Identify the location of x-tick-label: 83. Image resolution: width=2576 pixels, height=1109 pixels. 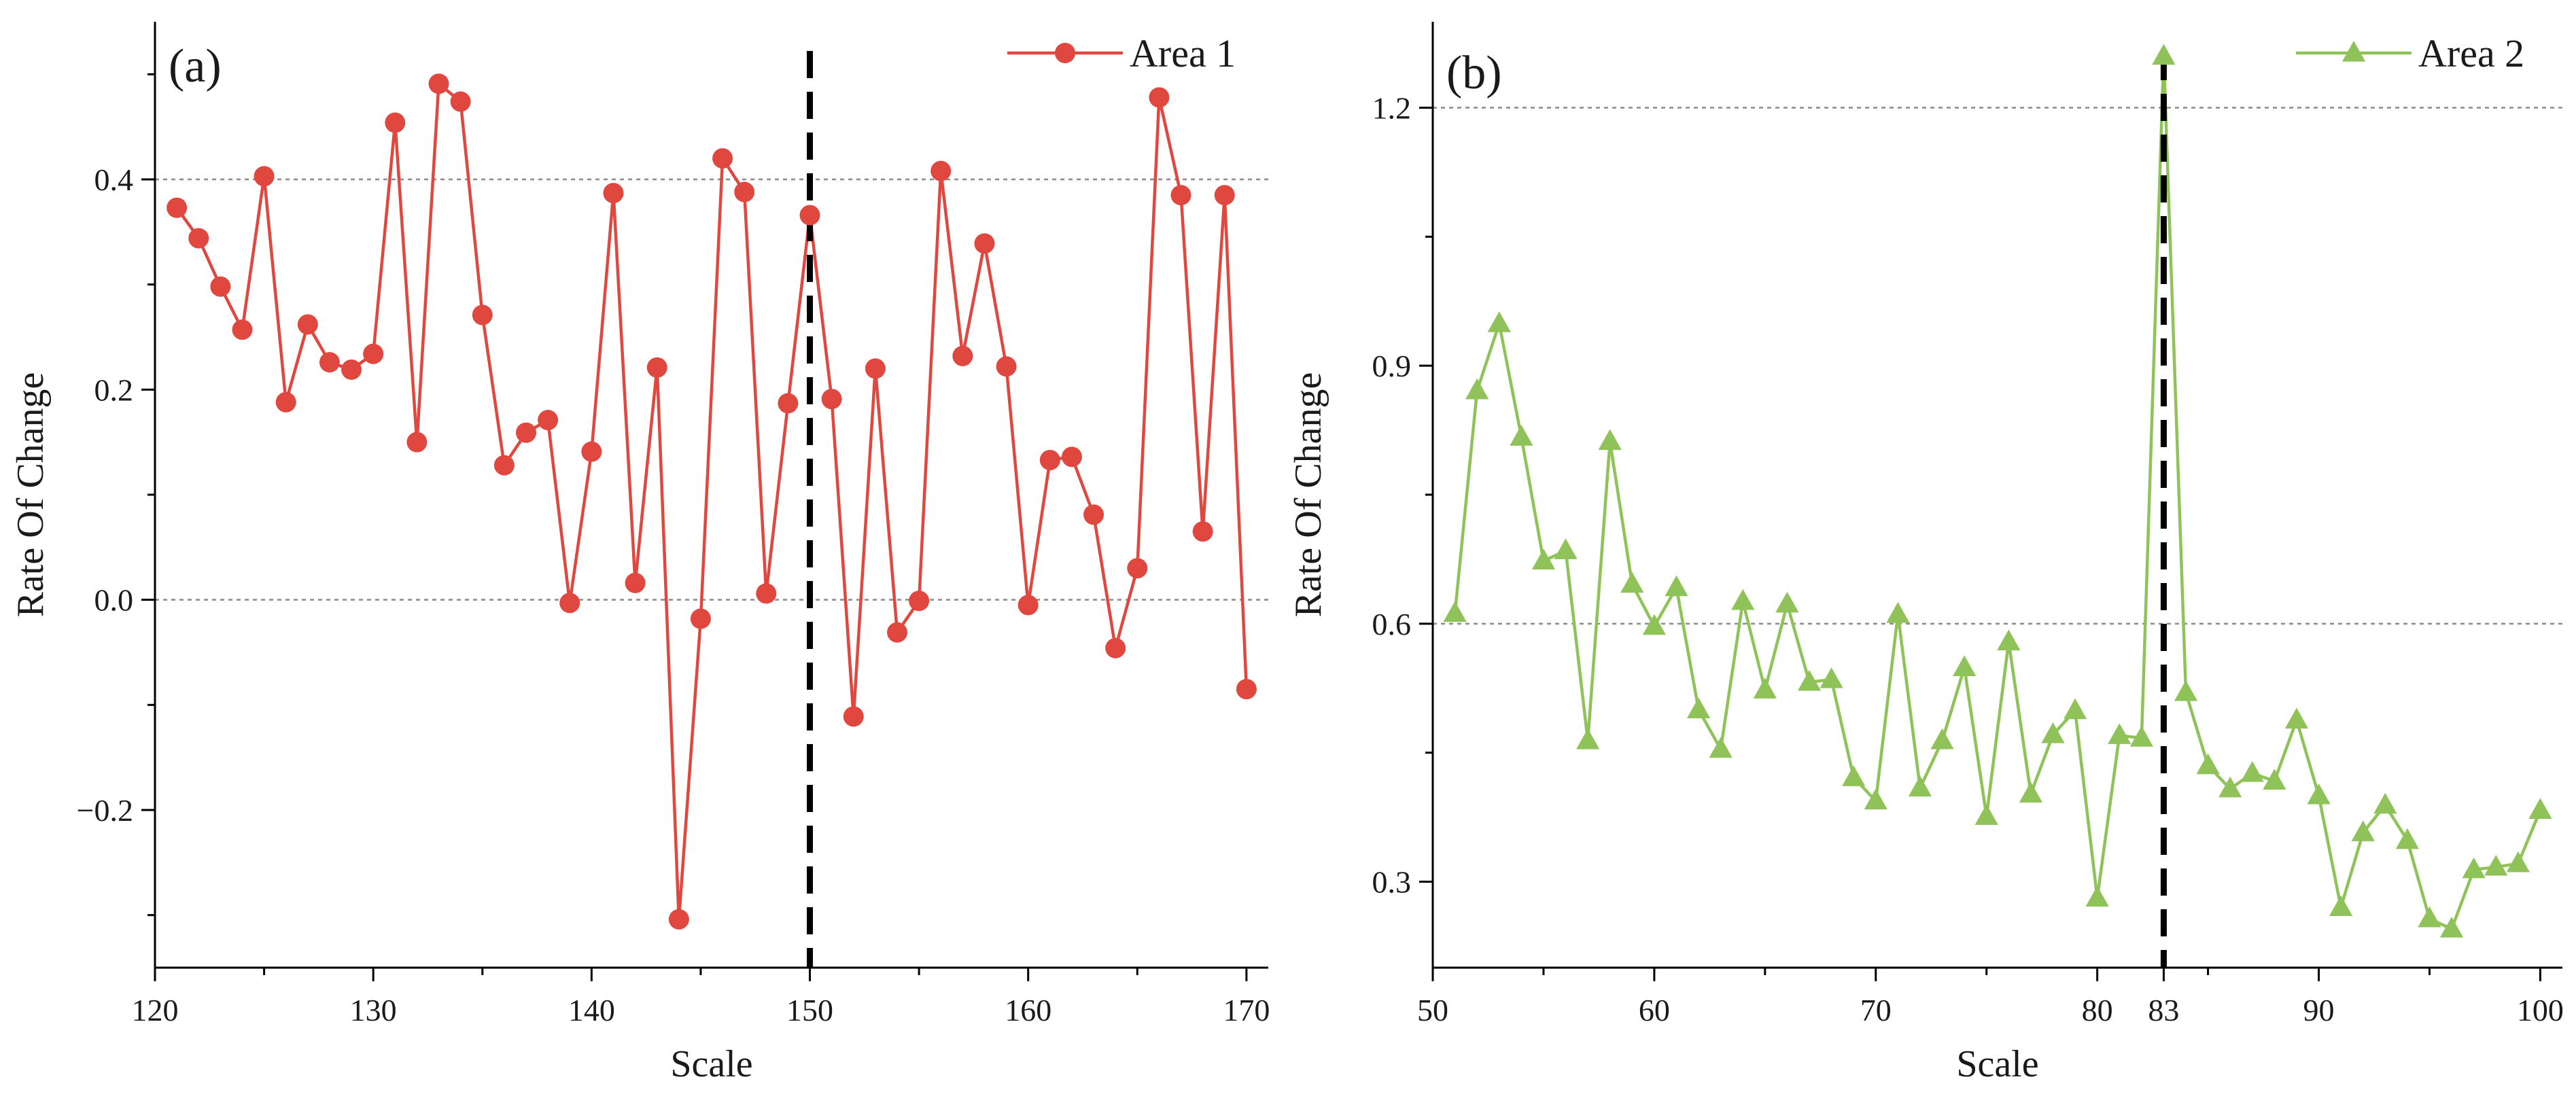
(2163, 1010).